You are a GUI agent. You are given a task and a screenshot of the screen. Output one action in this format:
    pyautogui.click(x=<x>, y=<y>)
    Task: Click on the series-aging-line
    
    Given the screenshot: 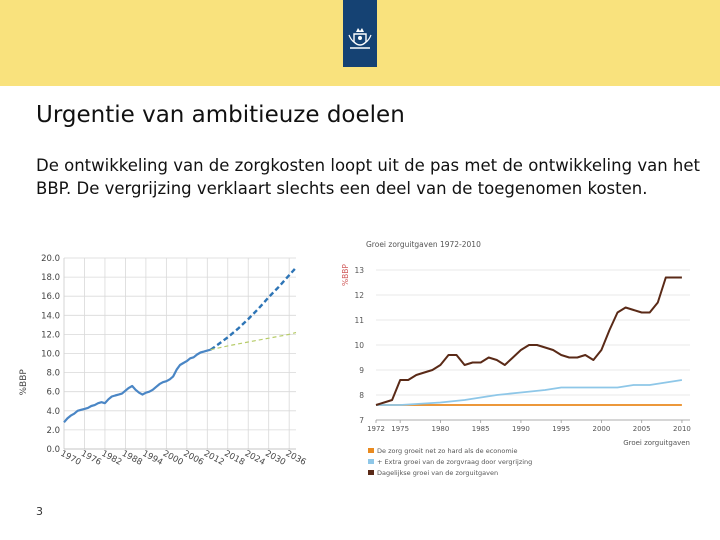 What is the action you would take?
    pyautogui.click(x=529, y=392)
    